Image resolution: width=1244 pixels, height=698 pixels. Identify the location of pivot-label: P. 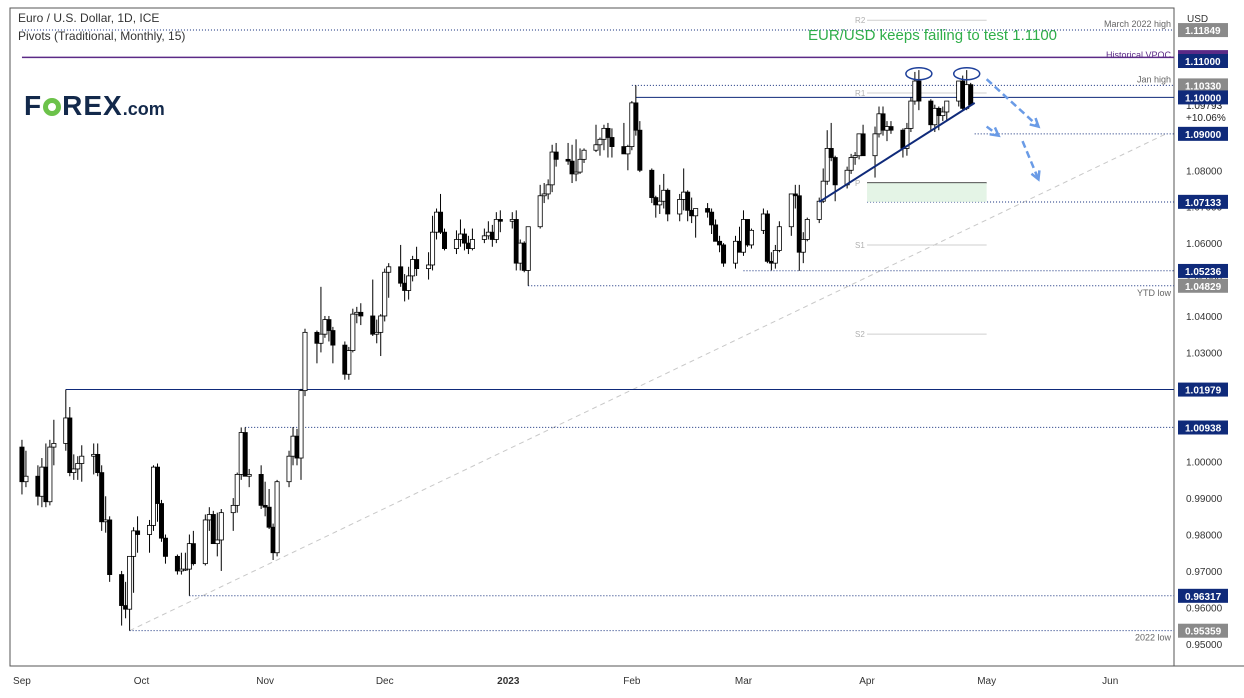
(857, 183).